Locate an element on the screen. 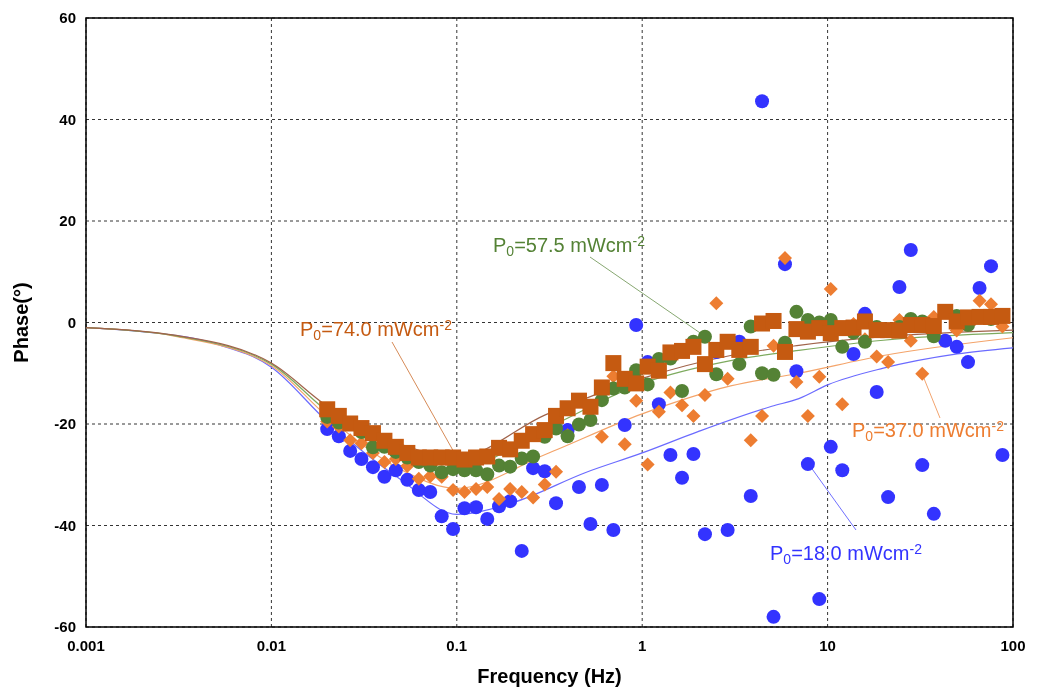 The width and height of the screenshot is (1045, 693). x-tick-label: 0.01 is located at coordinates (271, 645).